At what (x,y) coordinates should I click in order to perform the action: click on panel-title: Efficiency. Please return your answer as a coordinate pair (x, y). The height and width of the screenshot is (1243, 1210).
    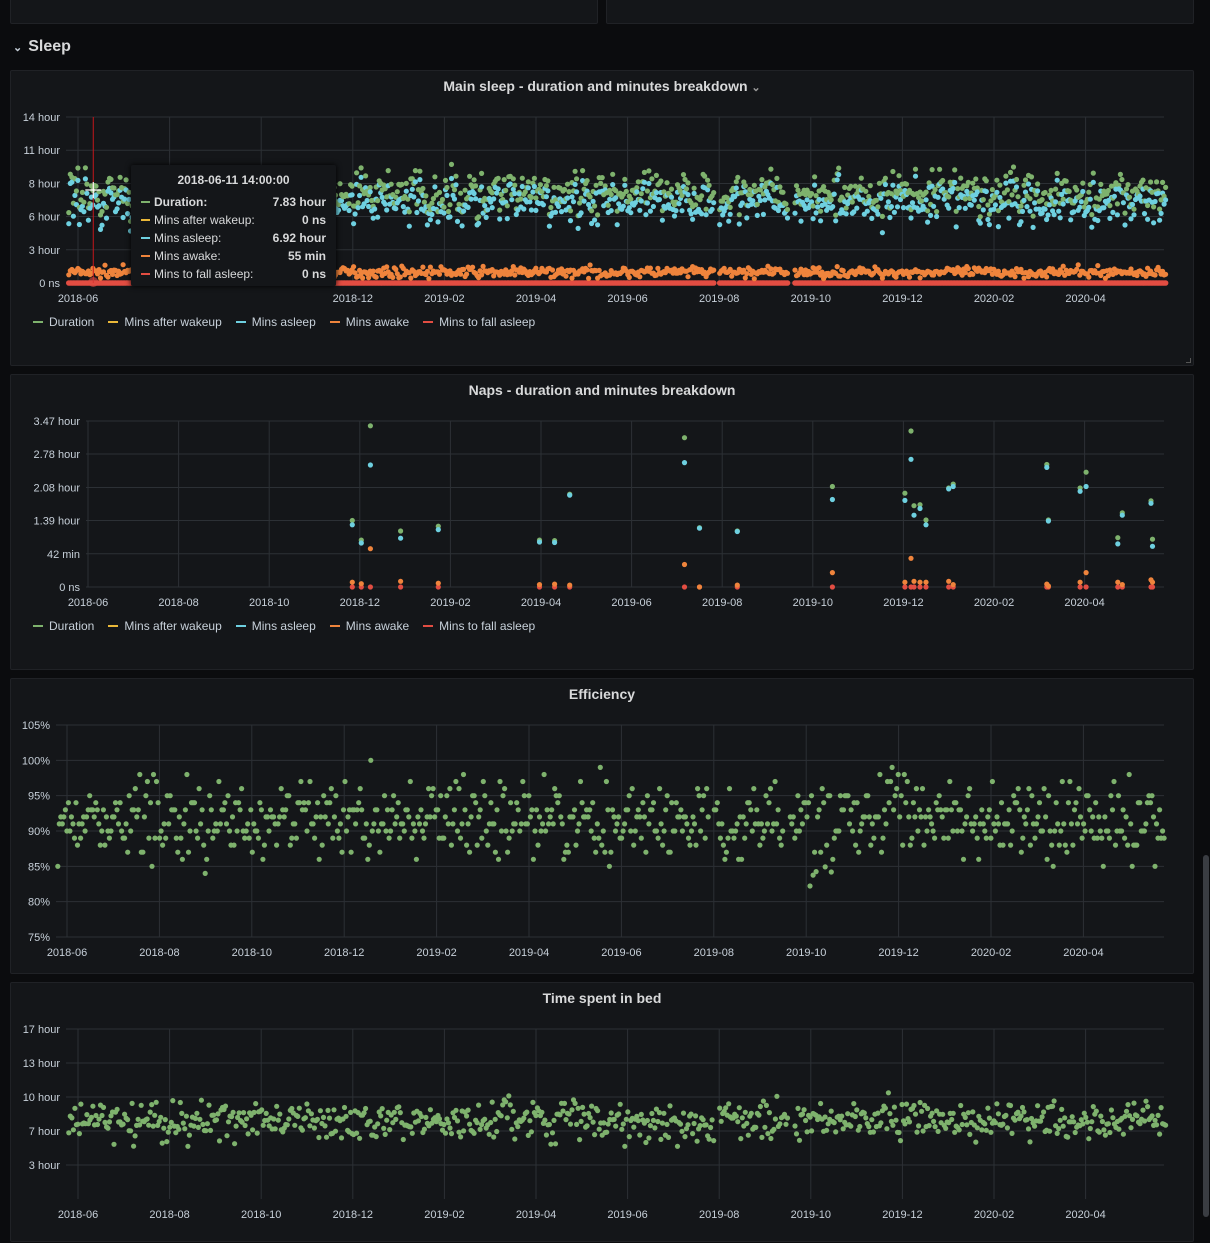
    Looking at the image, I should click on (602, 694).